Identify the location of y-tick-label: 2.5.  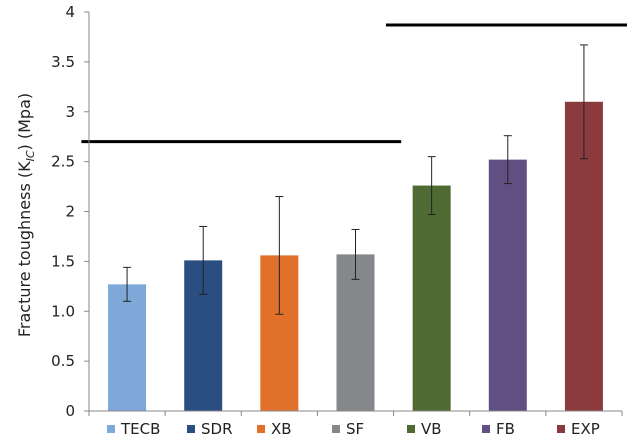
(63, 162).